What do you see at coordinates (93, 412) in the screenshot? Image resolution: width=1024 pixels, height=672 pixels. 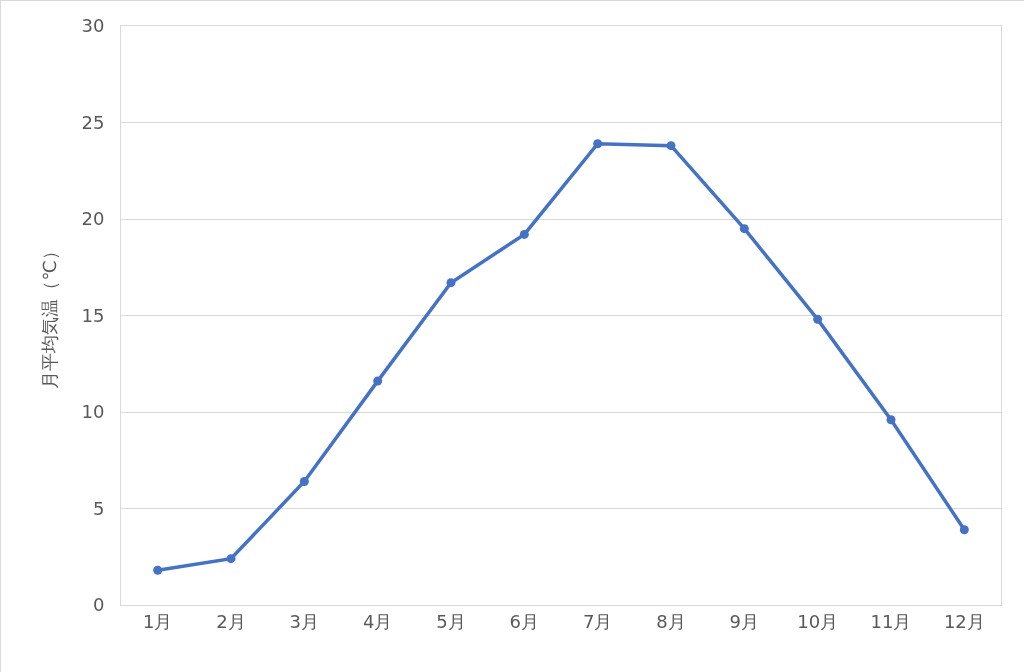 I see `y-tick-label: 10` at bounding box center [93, 412].